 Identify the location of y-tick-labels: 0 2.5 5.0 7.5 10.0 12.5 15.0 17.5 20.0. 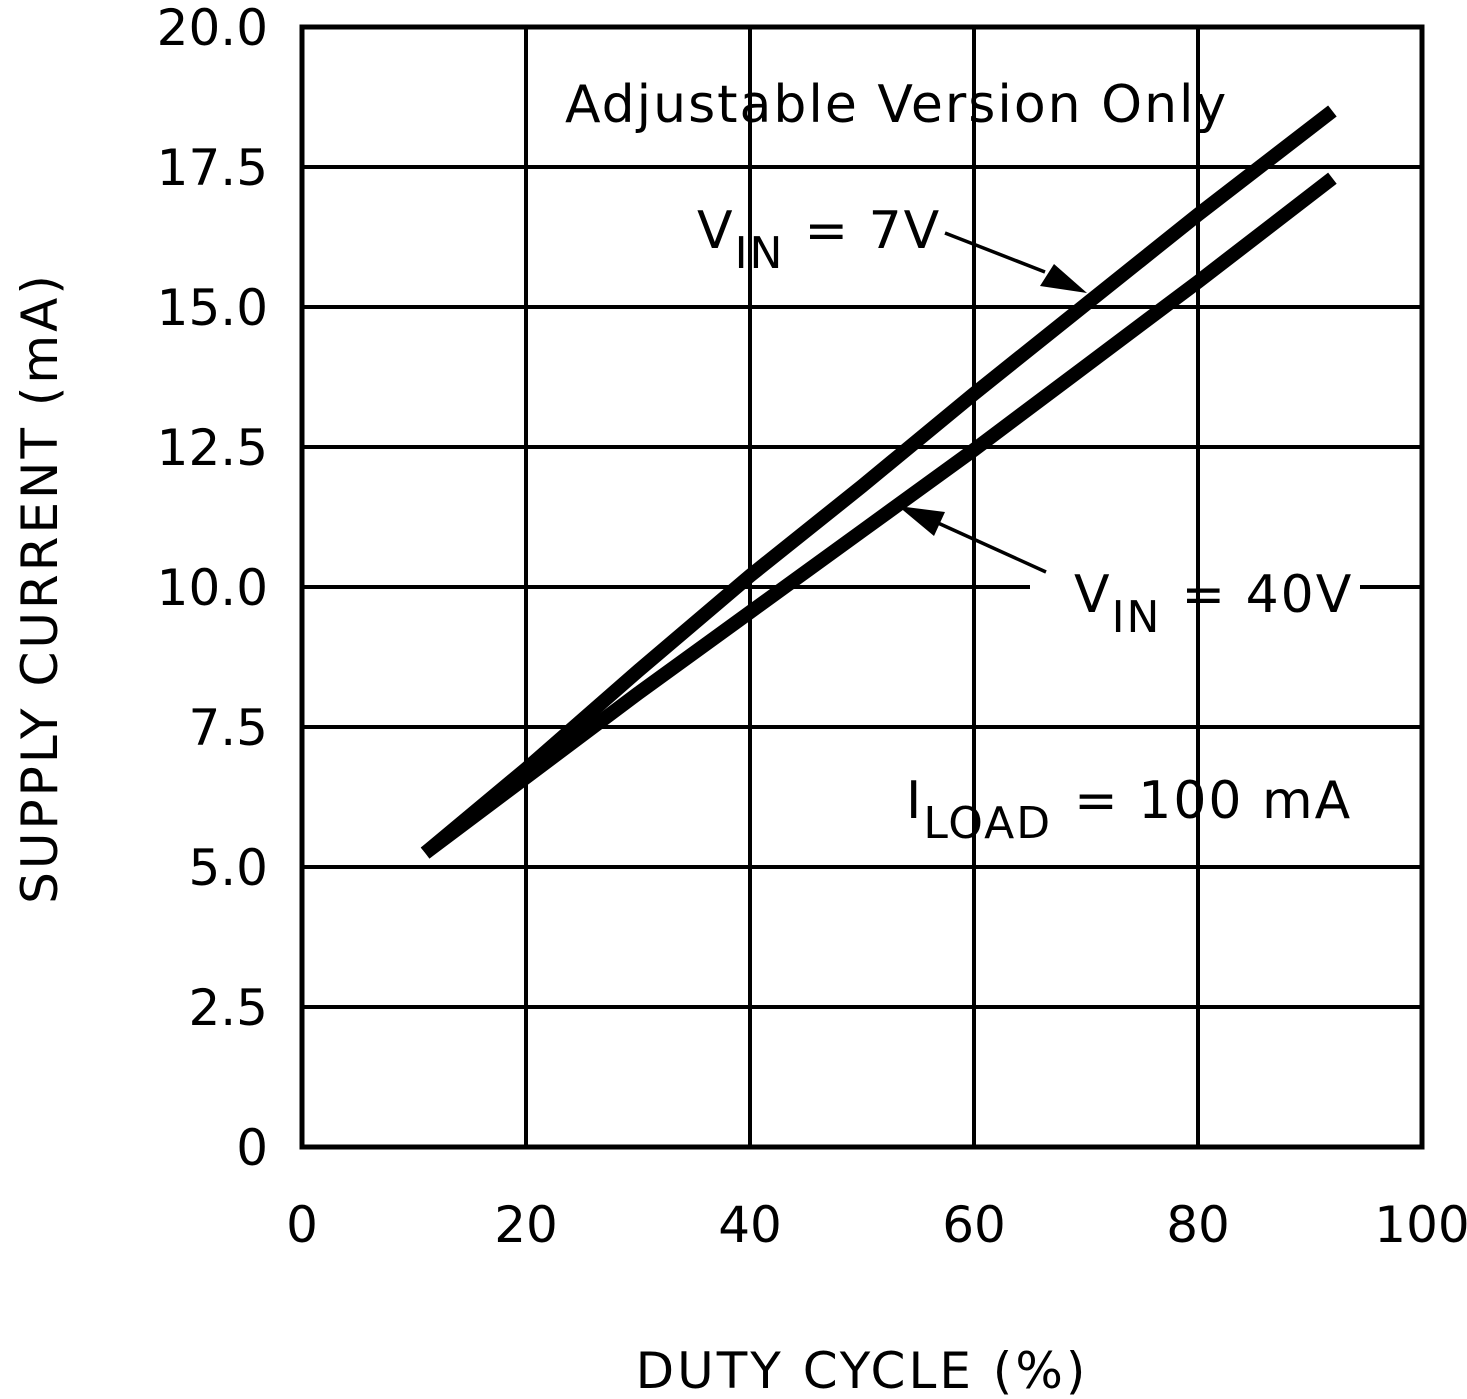
(212, 588).